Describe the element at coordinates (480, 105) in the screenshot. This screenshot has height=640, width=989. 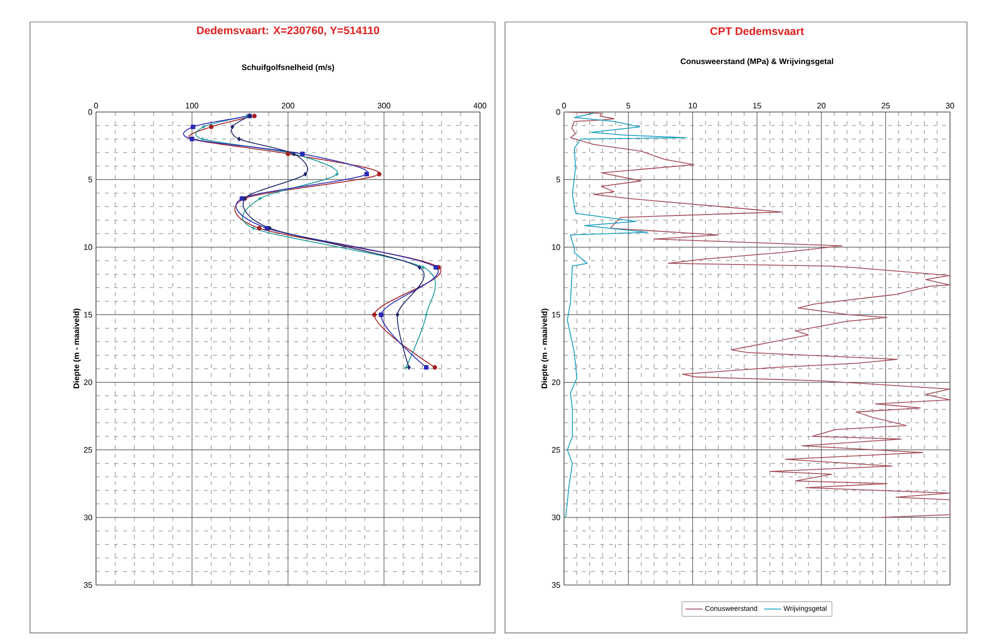
I see `x-tick-label: 400` at that location.